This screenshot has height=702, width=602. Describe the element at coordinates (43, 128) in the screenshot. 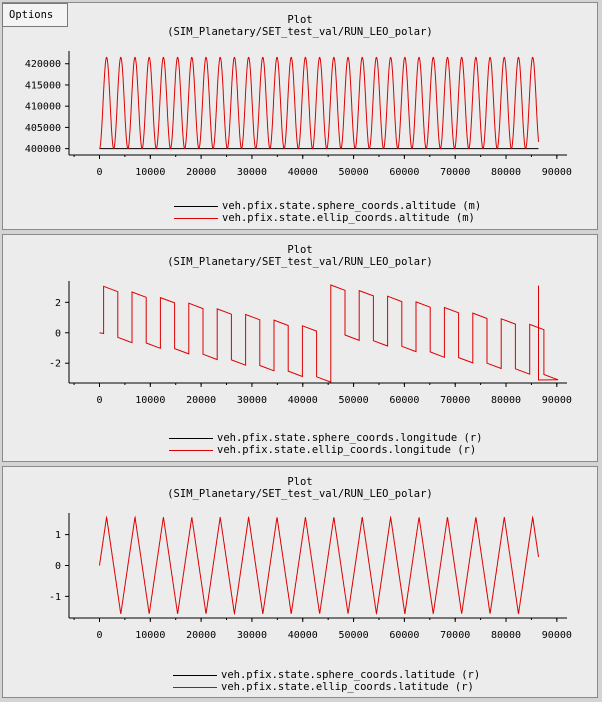

I see `y-tick-label: 405000` at that location.